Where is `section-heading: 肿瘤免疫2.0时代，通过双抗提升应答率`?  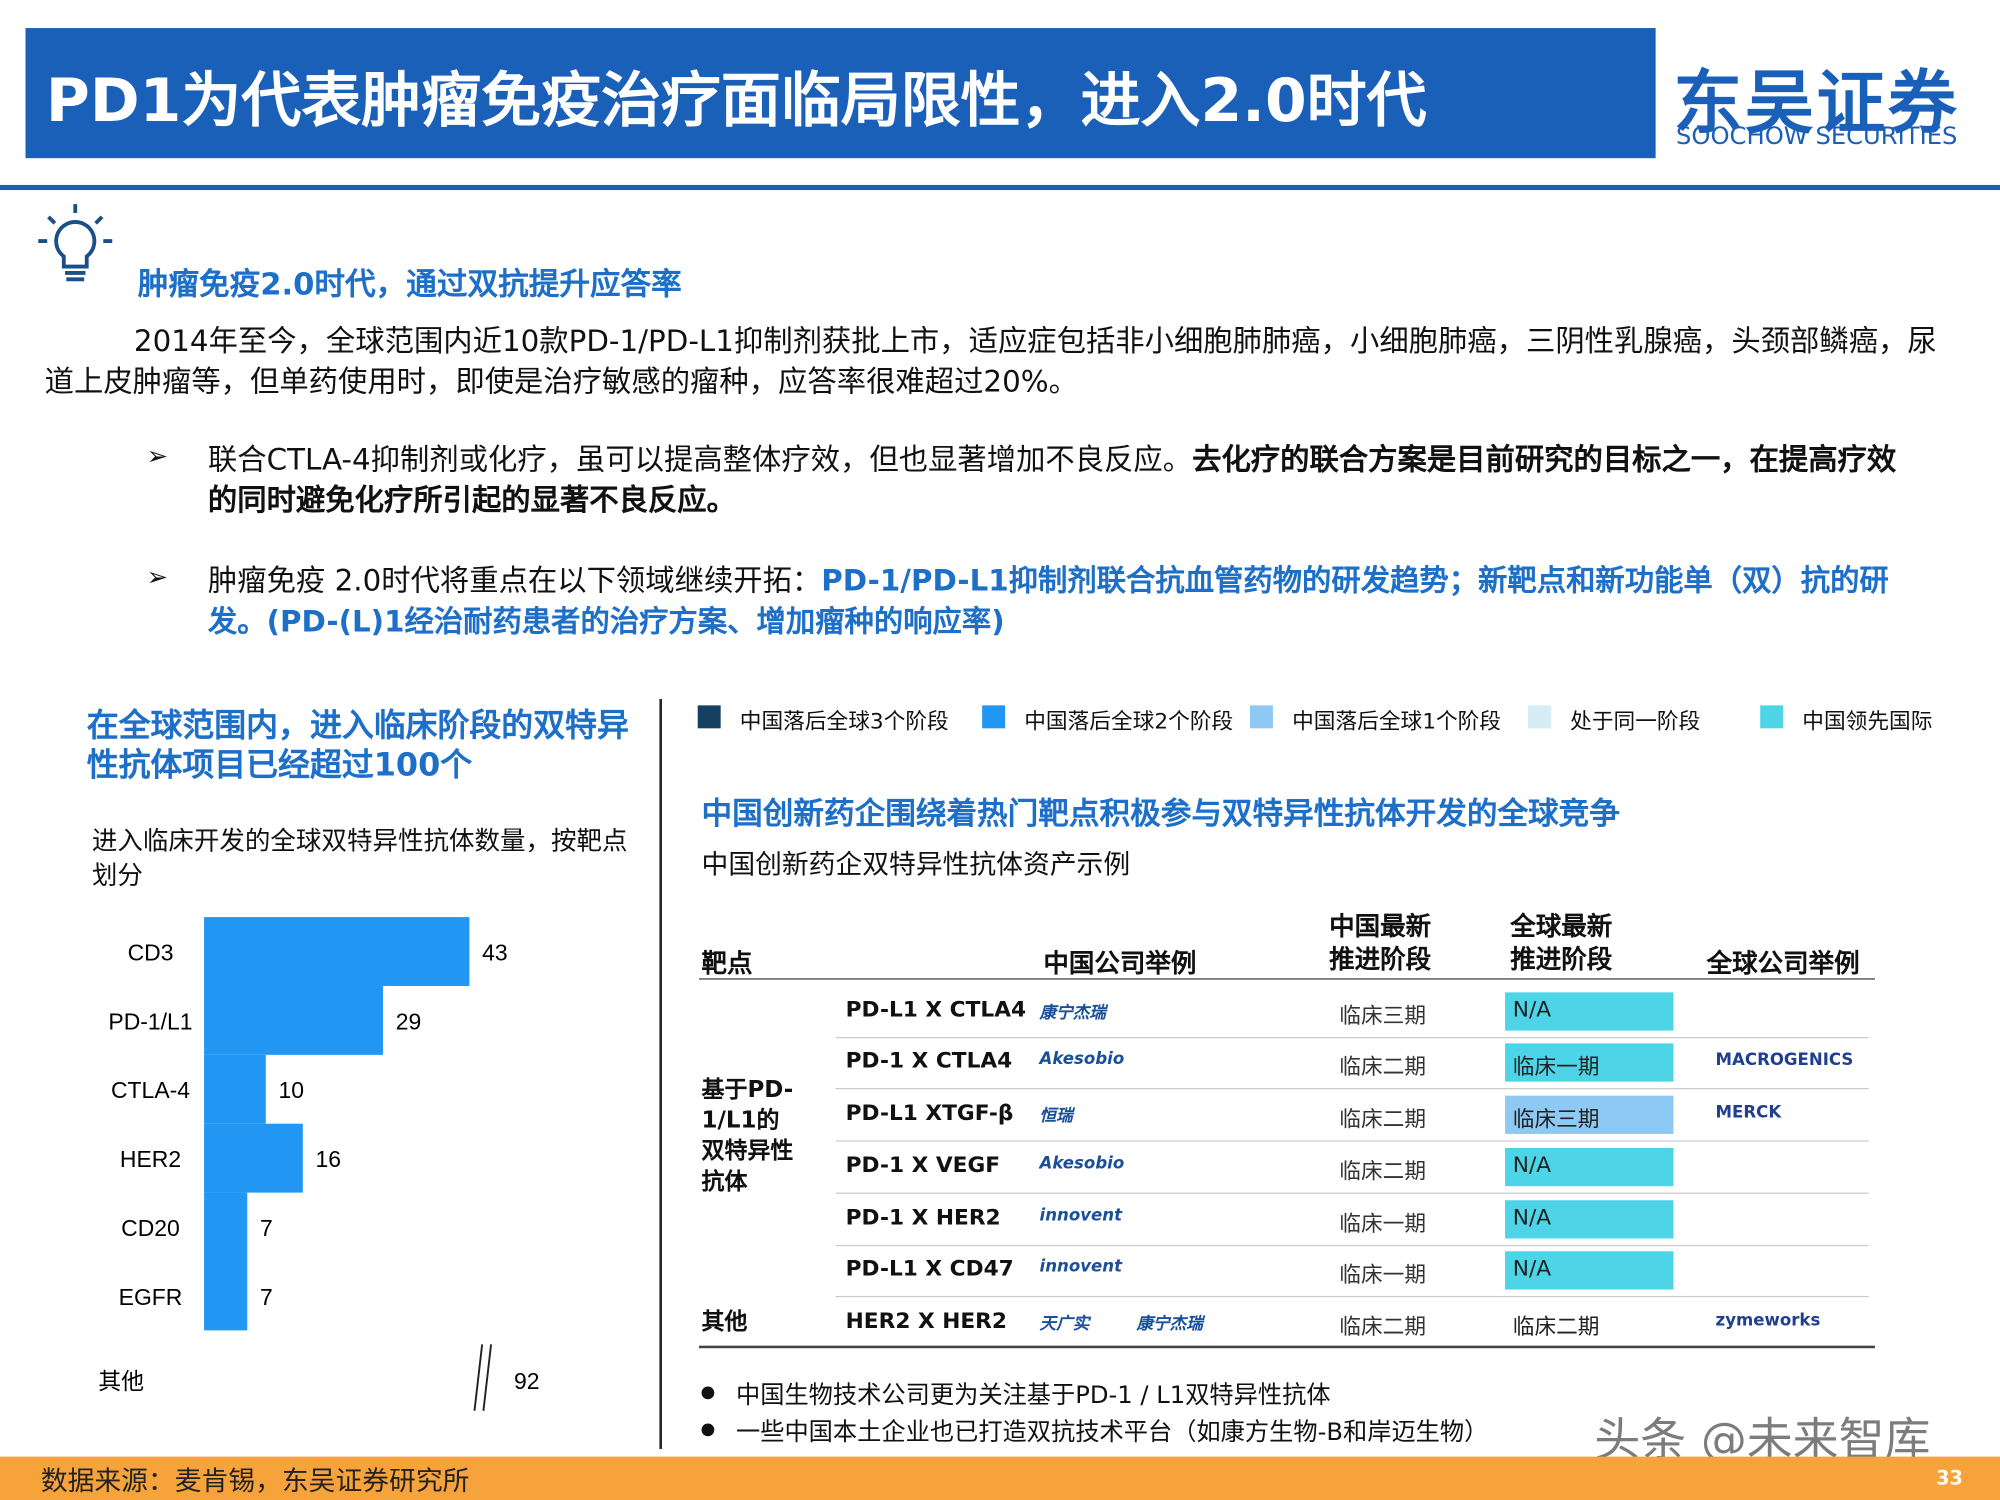
section-heading: 肿瘤免疫2.0时代，通过双抗提升应答率 is located at coordinates (409, 284).